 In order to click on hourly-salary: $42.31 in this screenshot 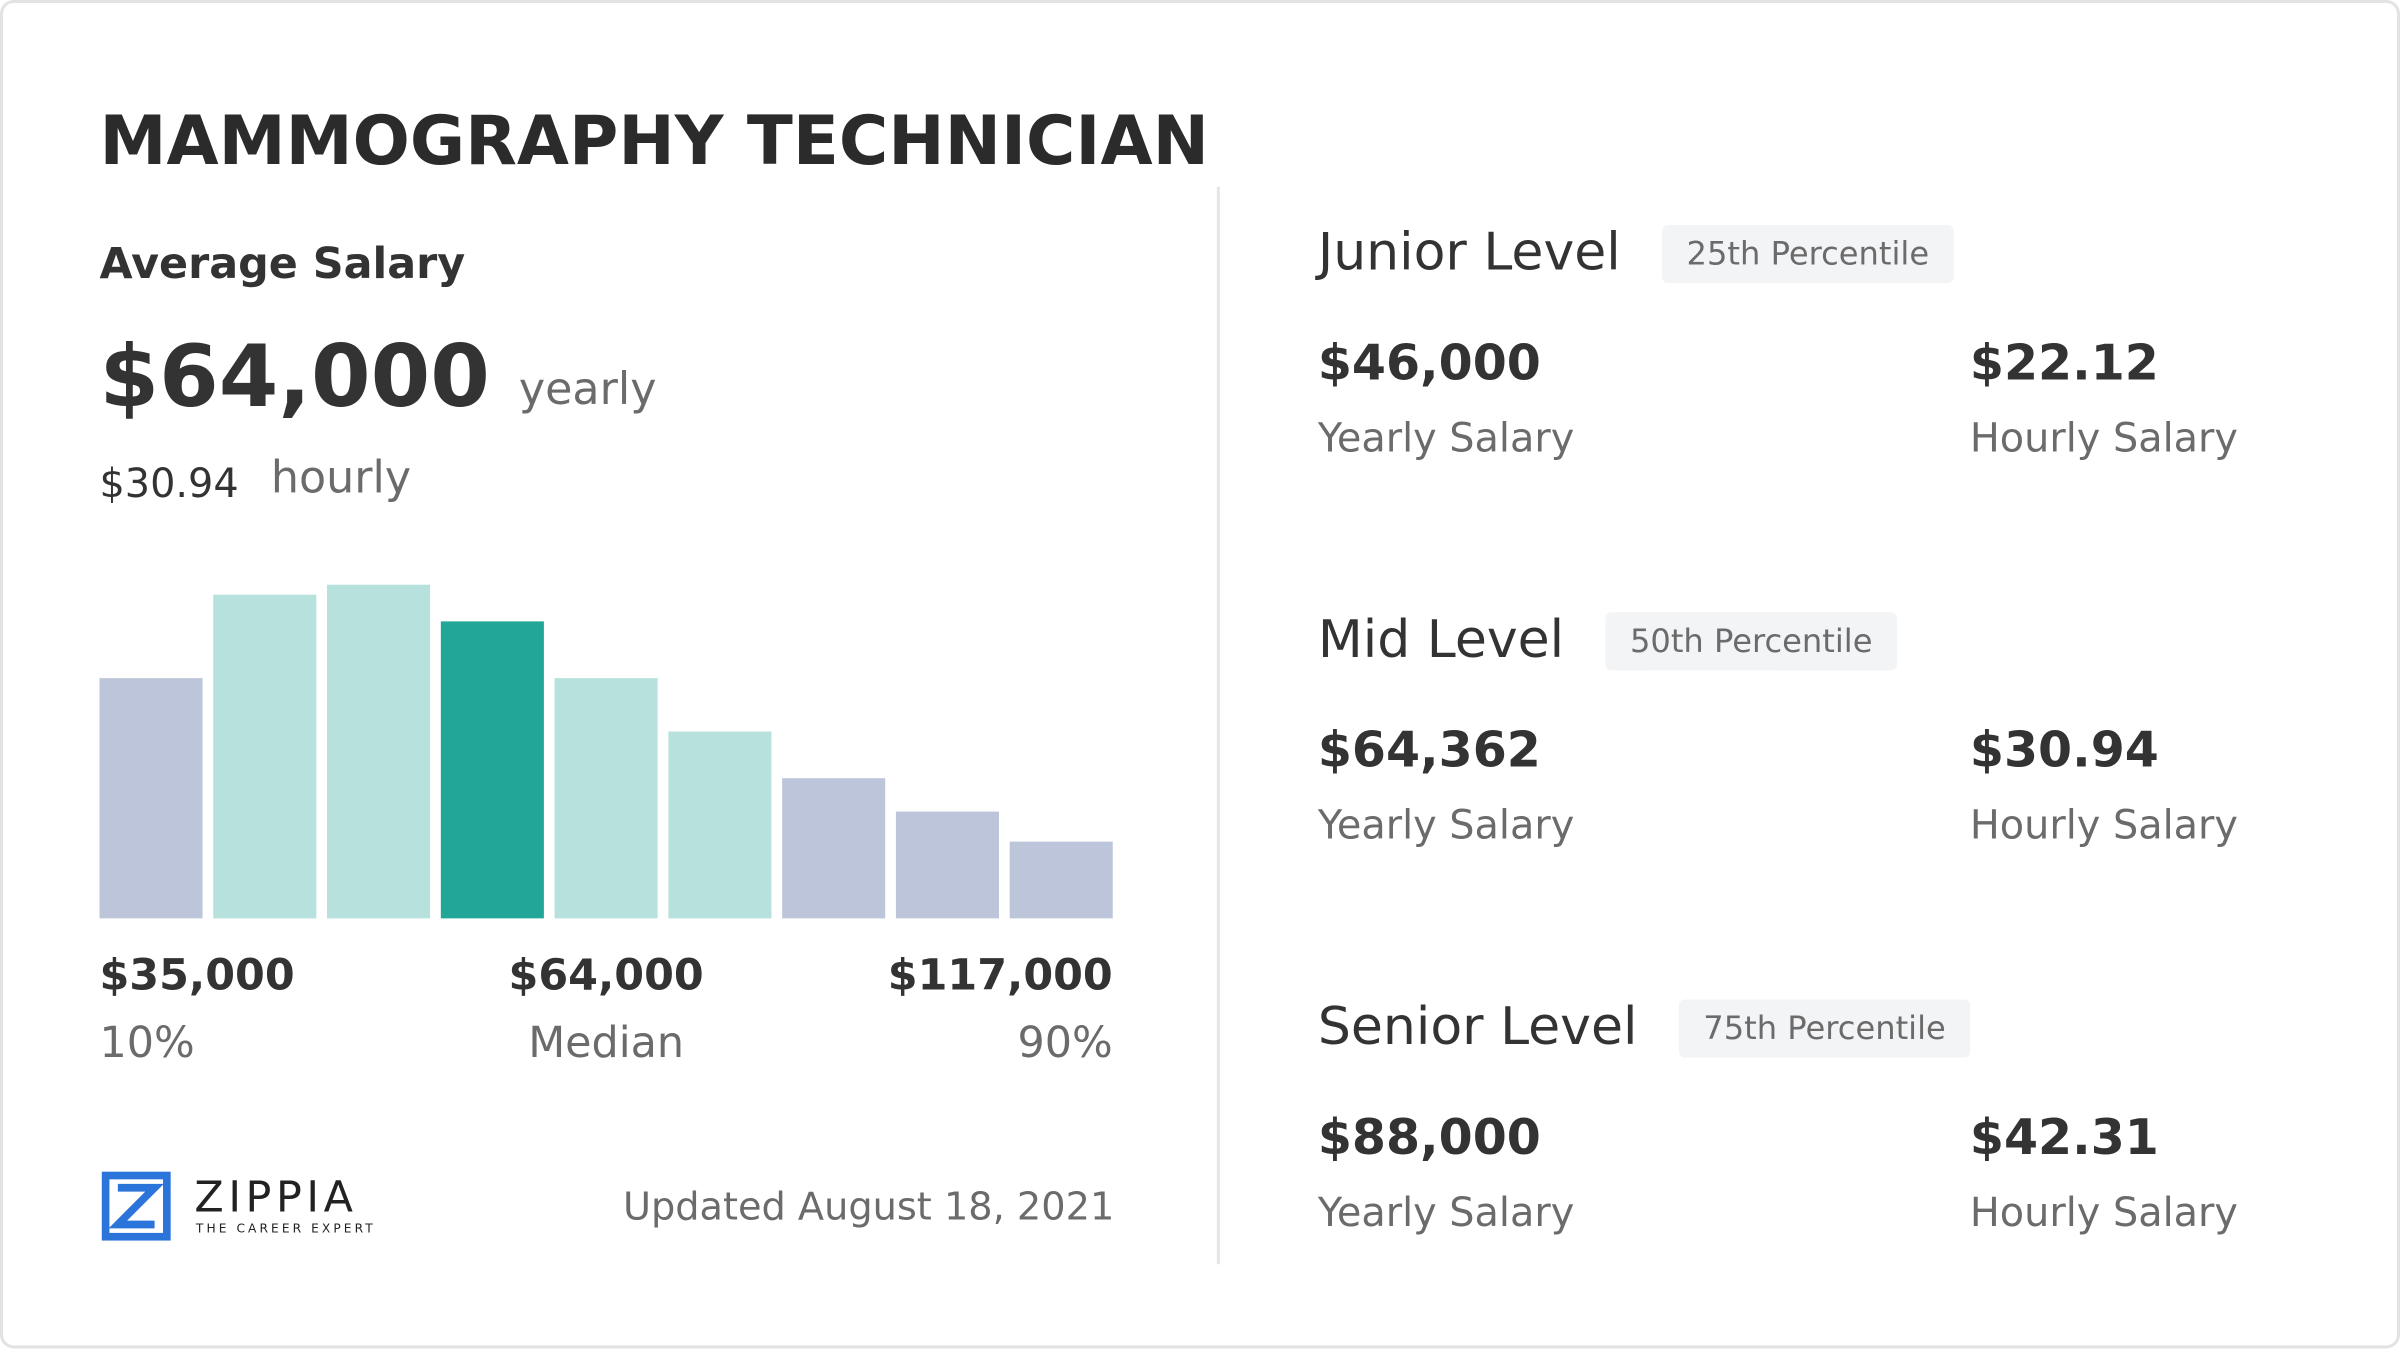, I will do `click(2064, 1137)`.